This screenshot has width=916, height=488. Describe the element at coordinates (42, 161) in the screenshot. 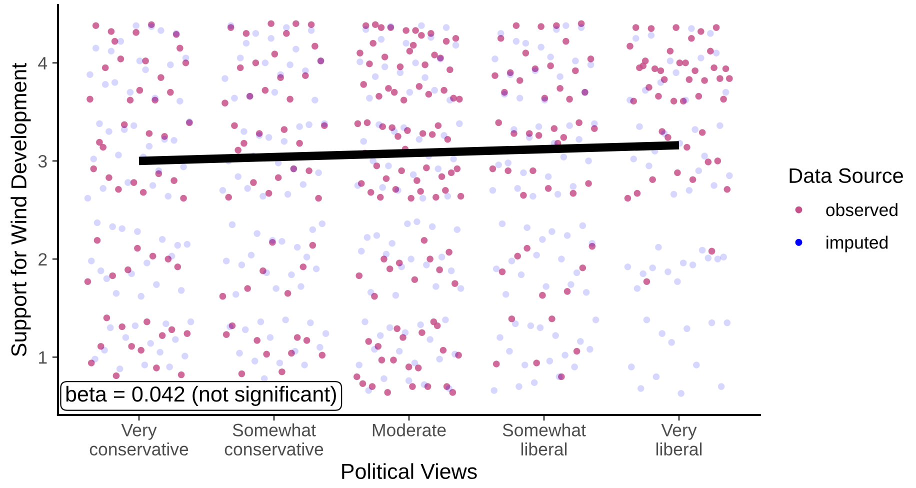

I see `y-tick-label: 3` at that location.